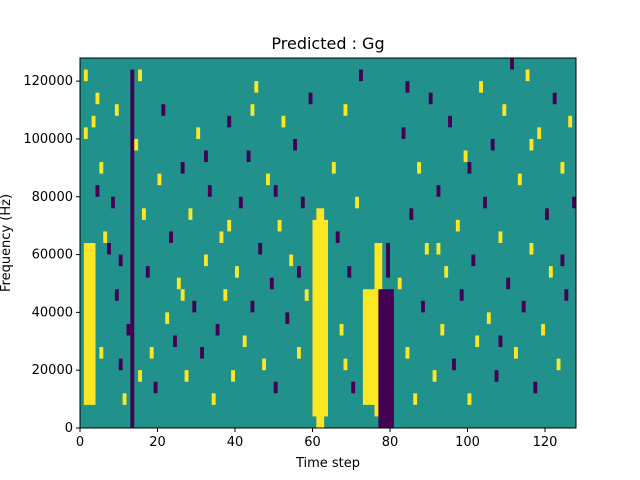  I want to click on chart-title: Predicted : Gg, so click(327, 43).